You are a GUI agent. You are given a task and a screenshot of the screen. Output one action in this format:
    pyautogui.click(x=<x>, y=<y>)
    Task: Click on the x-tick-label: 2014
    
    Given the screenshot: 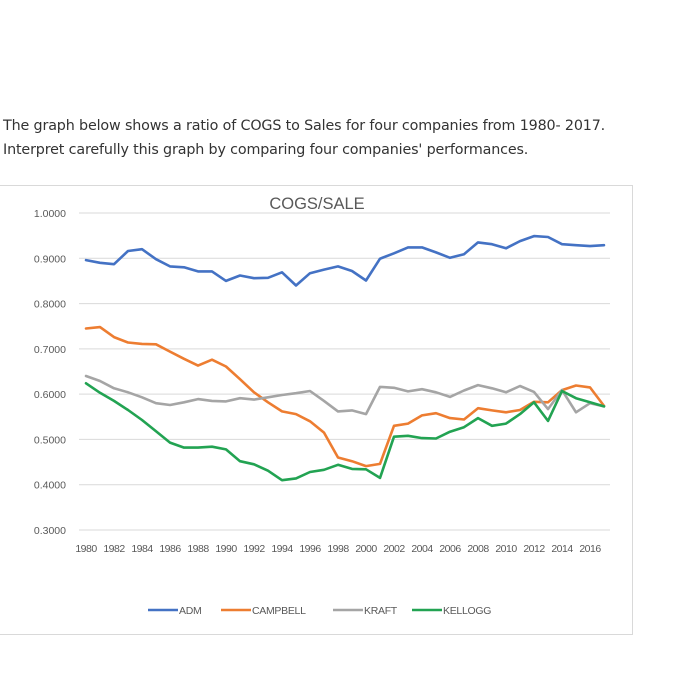 What is the action you would take?
    pyautogui.click(x=562, y=549)
    